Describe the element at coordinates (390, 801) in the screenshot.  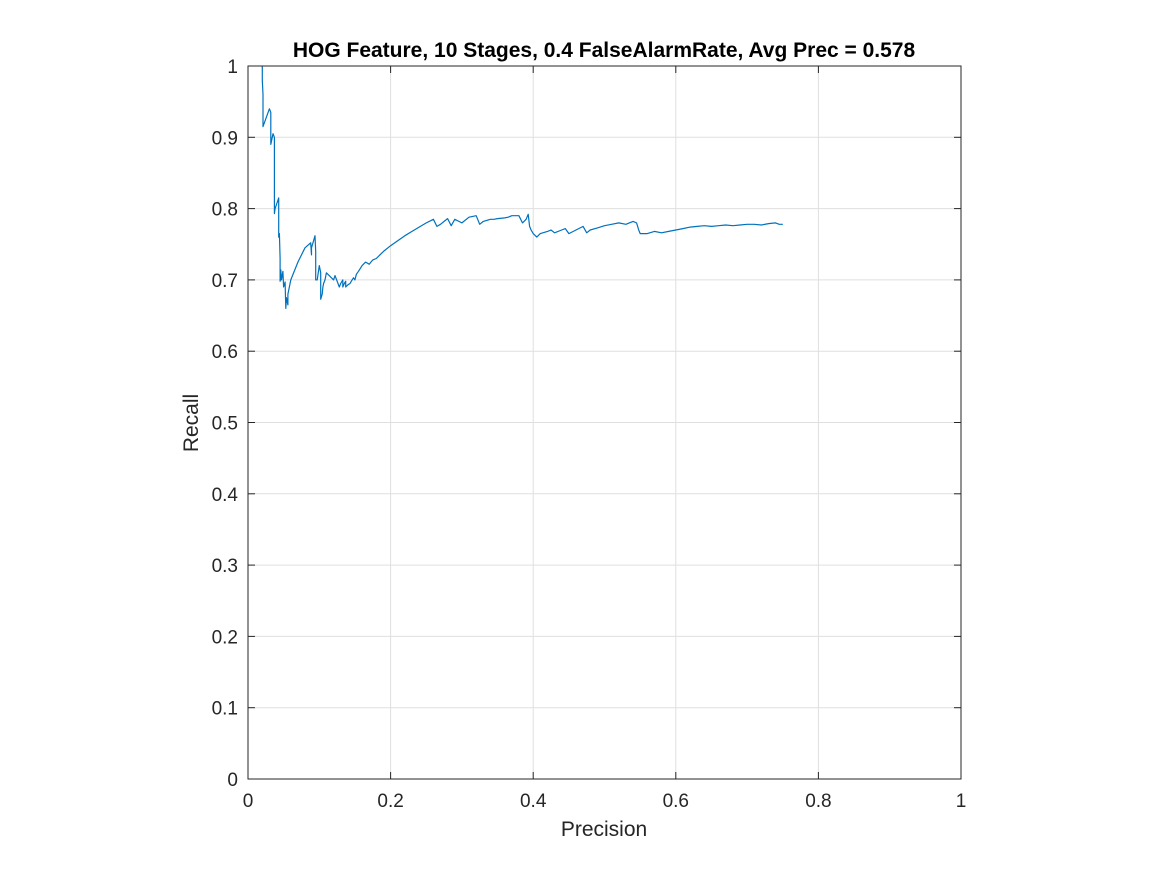
I see `x-tick-label: 0.2` at that location.